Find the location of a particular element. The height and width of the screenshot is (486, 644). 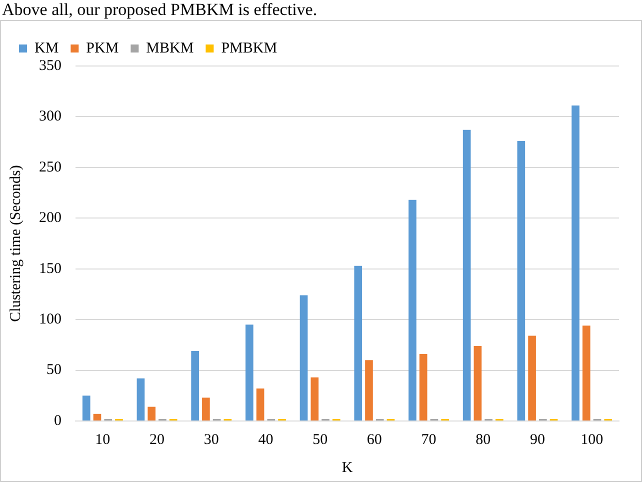

x-tick-label: 10 is located at coordinates (102, 440).